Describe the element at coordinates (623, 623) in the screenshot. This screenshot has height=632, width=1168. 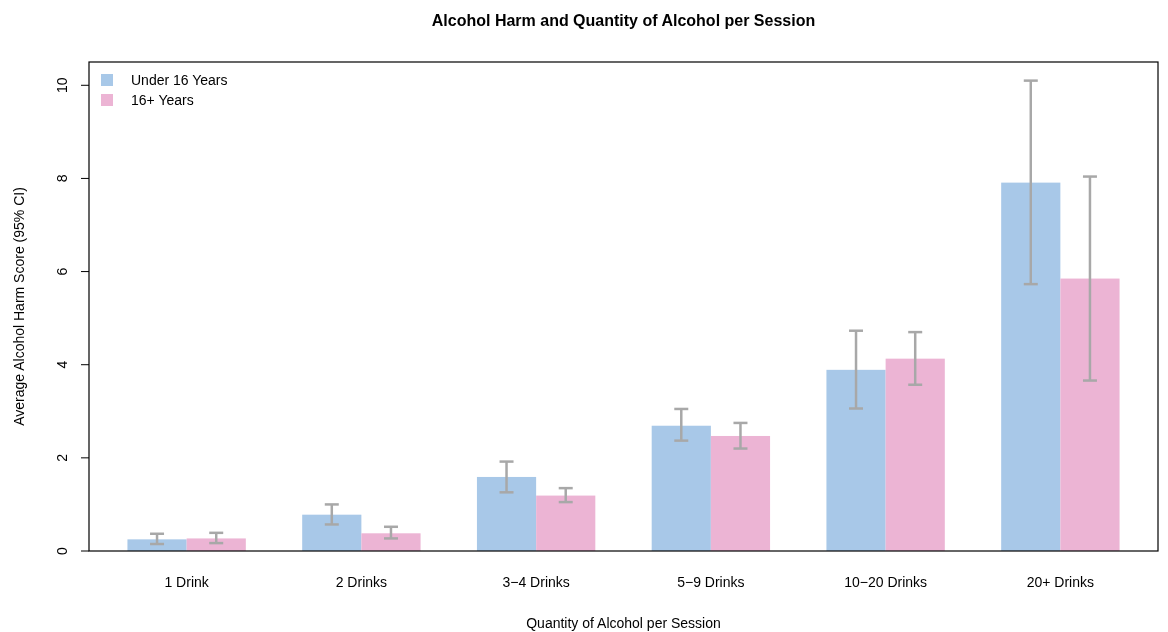
I see `x-axis-title: Quantity of Alcohol per Session` at that location.